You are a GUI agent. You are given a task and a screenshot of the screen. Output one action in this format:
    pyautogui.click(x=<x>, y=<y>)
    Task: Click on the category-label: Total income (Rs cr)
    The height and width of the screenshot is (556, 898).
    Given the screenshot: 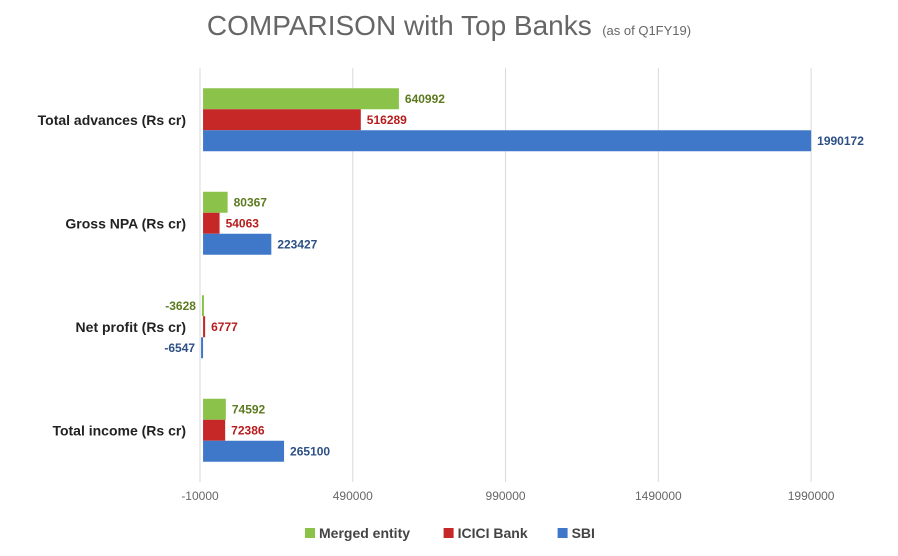 What is the action you would take?
    pyautogui.click(x=119, y=430)
    